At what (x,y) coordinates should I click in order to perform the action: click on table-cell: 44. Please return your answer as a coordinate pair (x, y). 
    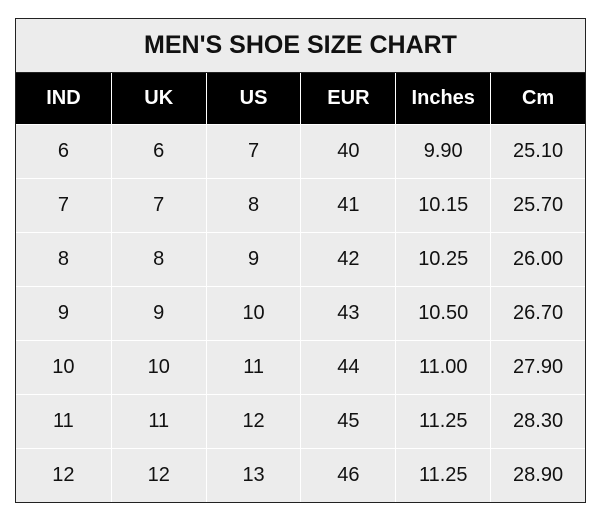
    Looking at the image, I should click on (347, 367).